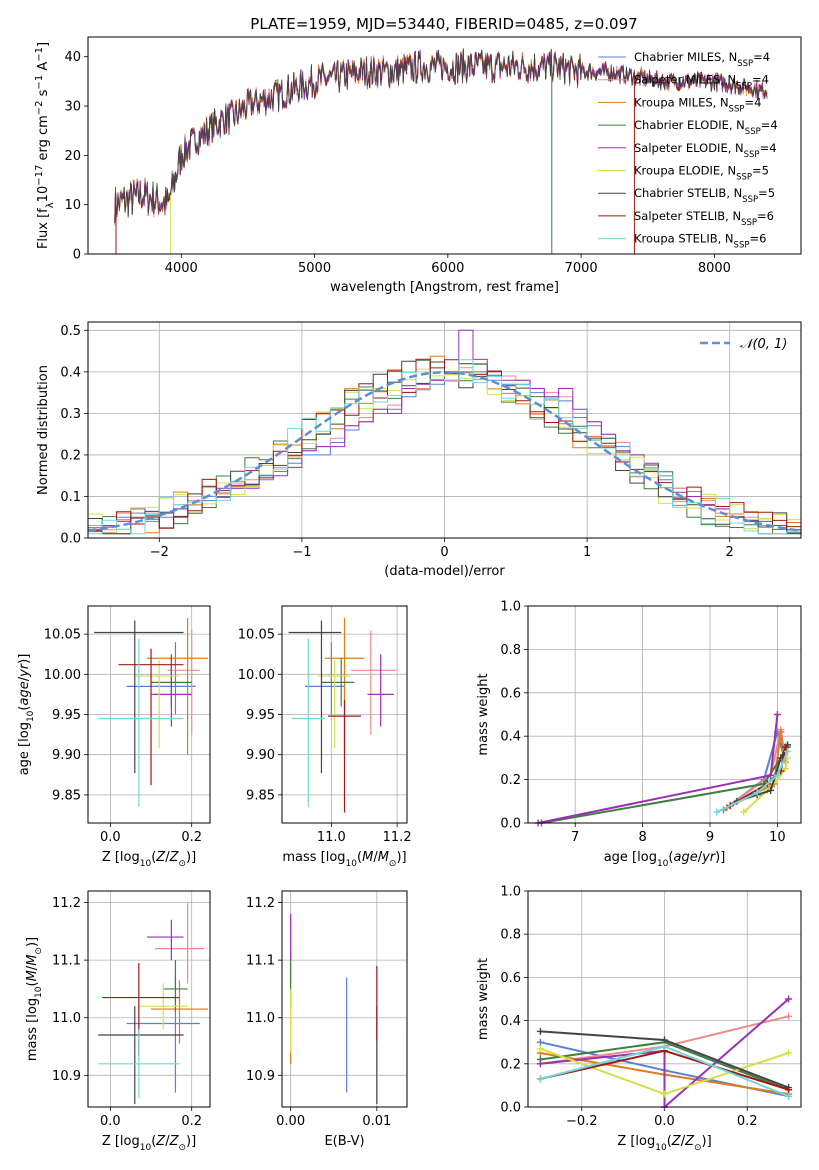 The height and width of the screenshot is (1170, 819). Describe the element at coordinates (642, 837) in the screenshot. I see `x-tick-label: 8` at that location.